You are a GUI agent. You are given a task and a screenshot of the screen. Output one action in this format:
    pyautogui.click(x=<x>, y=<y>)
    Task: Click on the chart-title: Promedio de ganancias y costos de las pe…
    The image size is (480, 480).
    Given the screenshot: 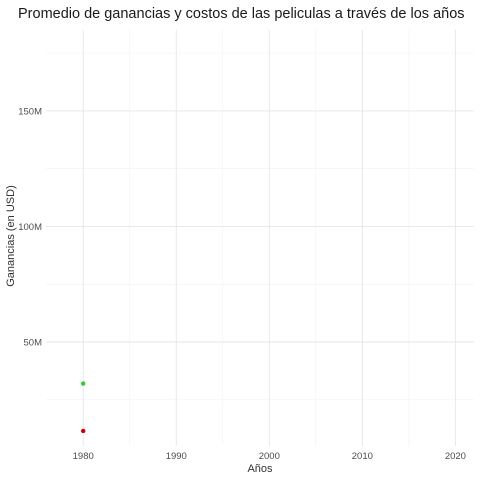 What is the action you would take?
    pyautogui.click(x=241, y=14)
    